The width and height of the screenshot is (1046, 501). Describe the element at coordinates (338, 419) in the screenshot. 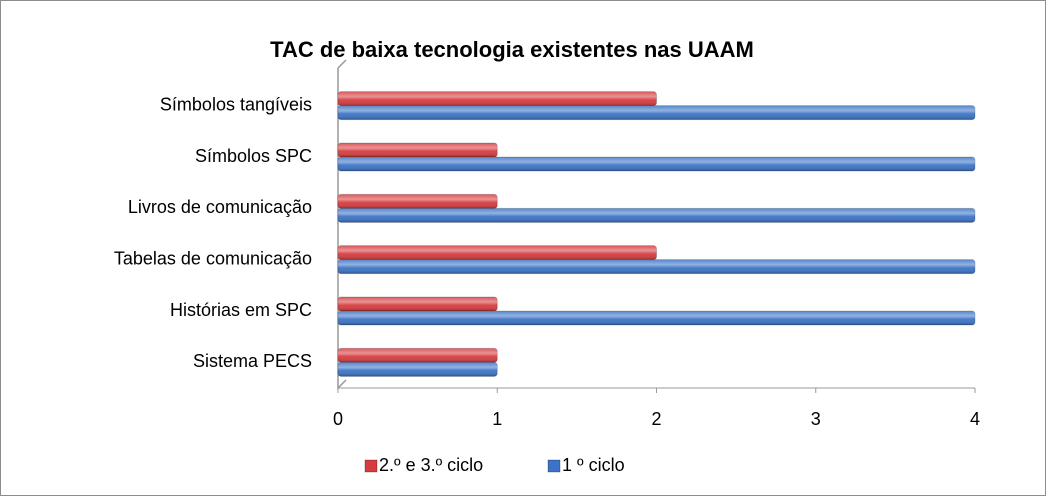

I see `x-tick-label: 0` at that location.